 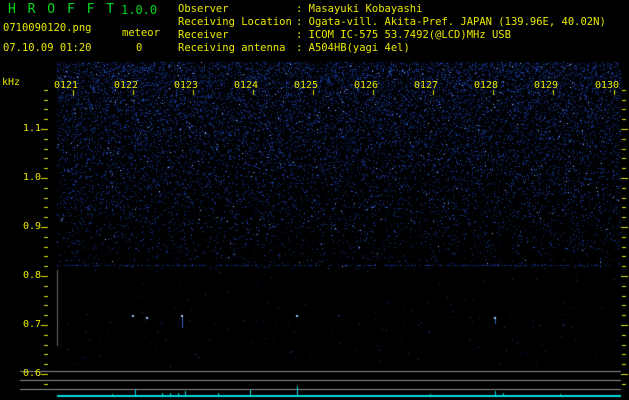 What do you see at coordinates (486, 85) in the screenshot?
I see `time-tick-label: 0128` at bounding box center [486, 85].